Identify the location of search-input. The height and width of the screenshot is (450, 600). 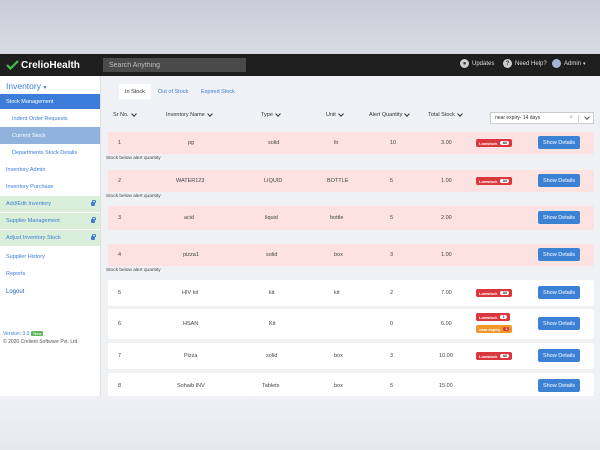
(174, 65).